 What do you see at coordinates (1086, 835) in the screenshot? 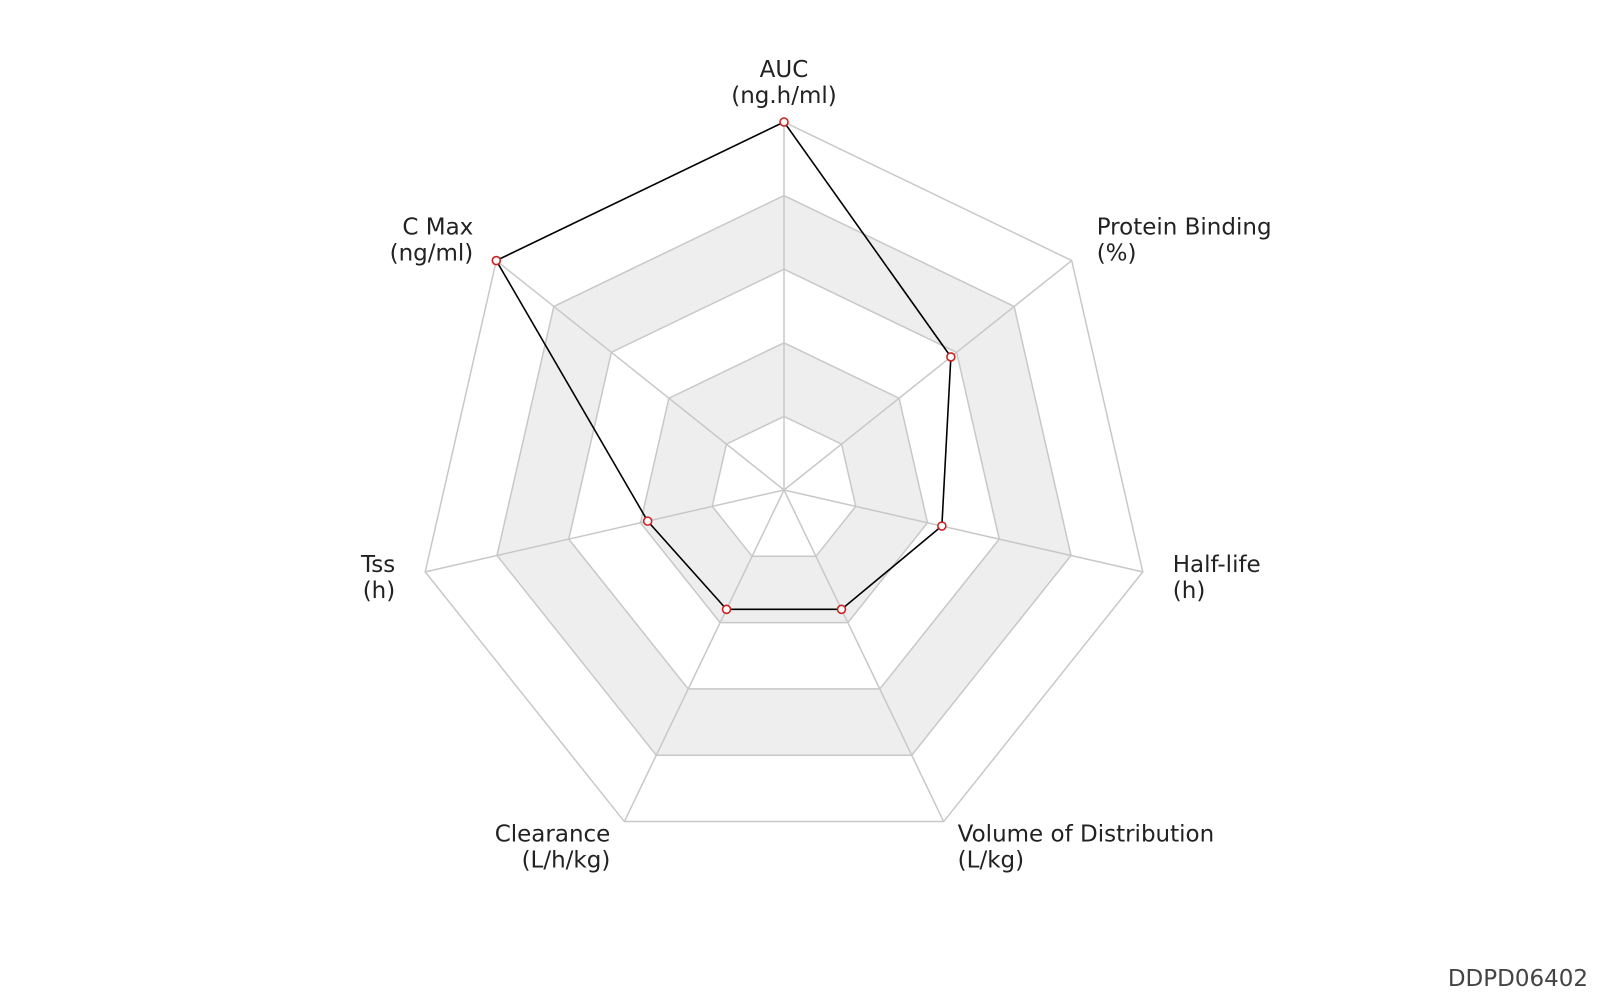
I see `axis-name: Volume of Distribution` at bounding box center [1086, 835].